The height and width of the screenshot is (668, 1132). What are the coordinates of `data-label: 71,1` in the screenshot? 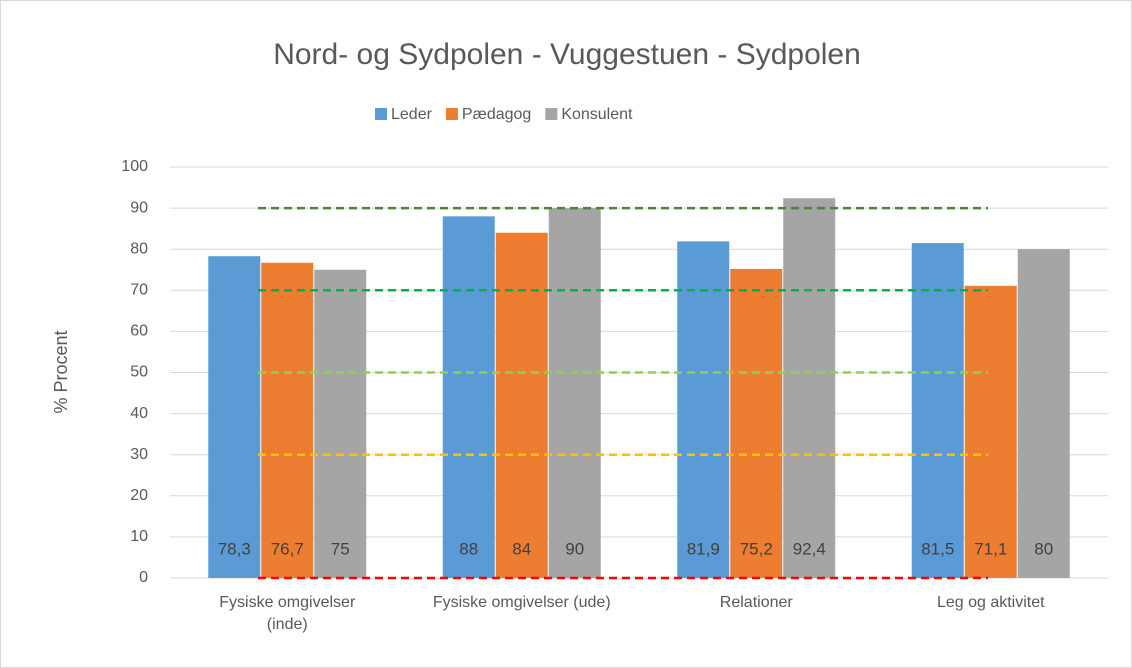 It's located at (990, 548).